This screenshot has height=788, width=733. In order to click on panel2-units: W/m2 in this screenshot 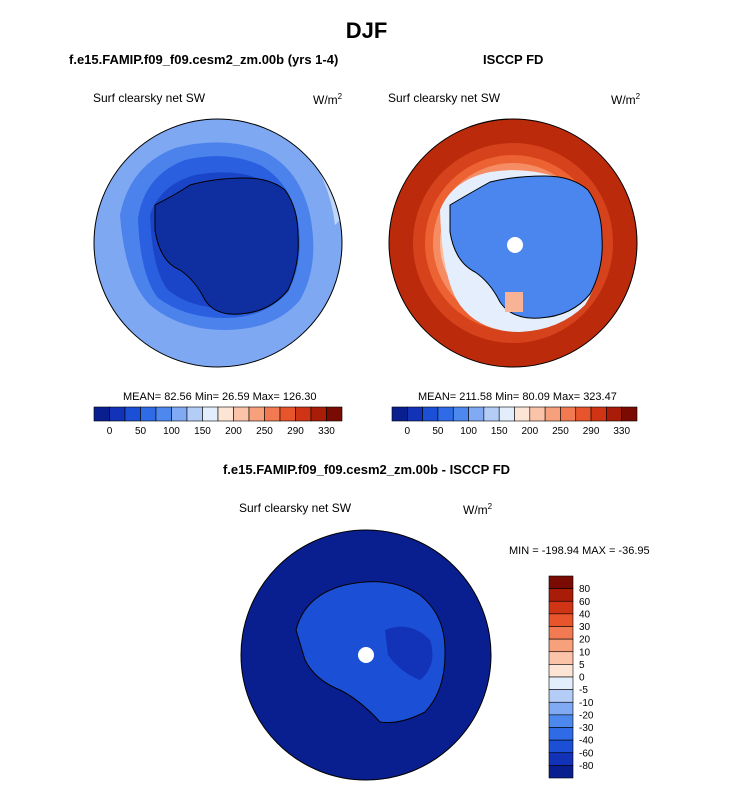, I will do `click(626, 99)`.